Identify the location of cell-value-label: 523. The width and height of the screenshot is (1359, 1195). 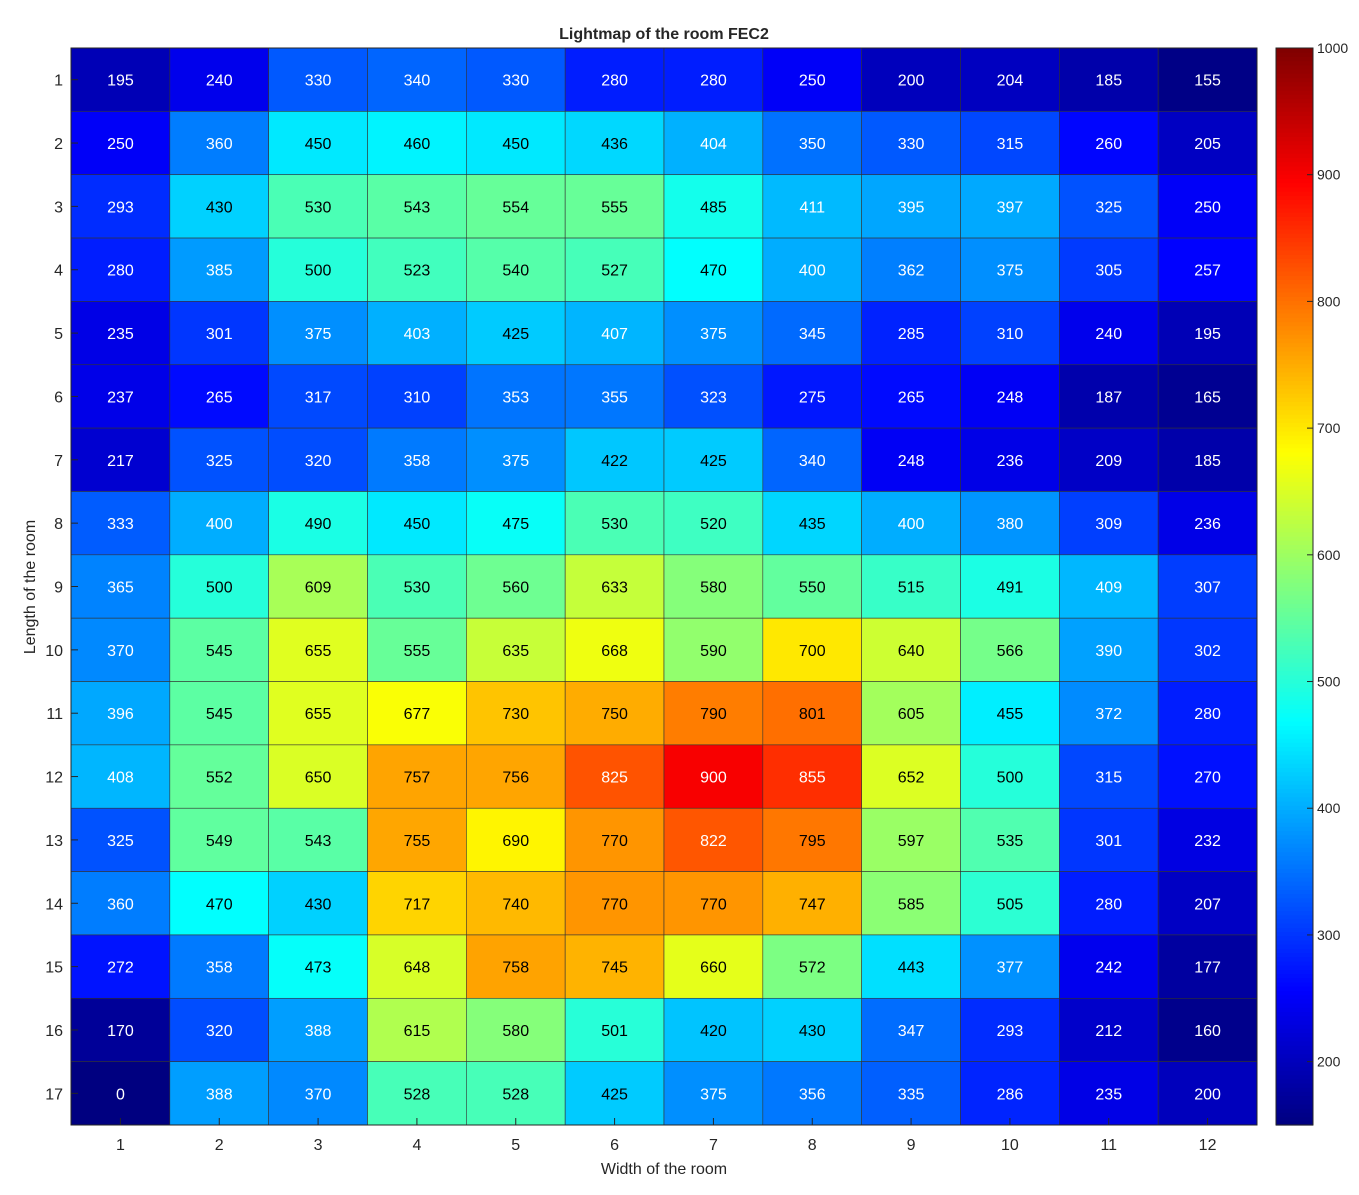
(417, 271).